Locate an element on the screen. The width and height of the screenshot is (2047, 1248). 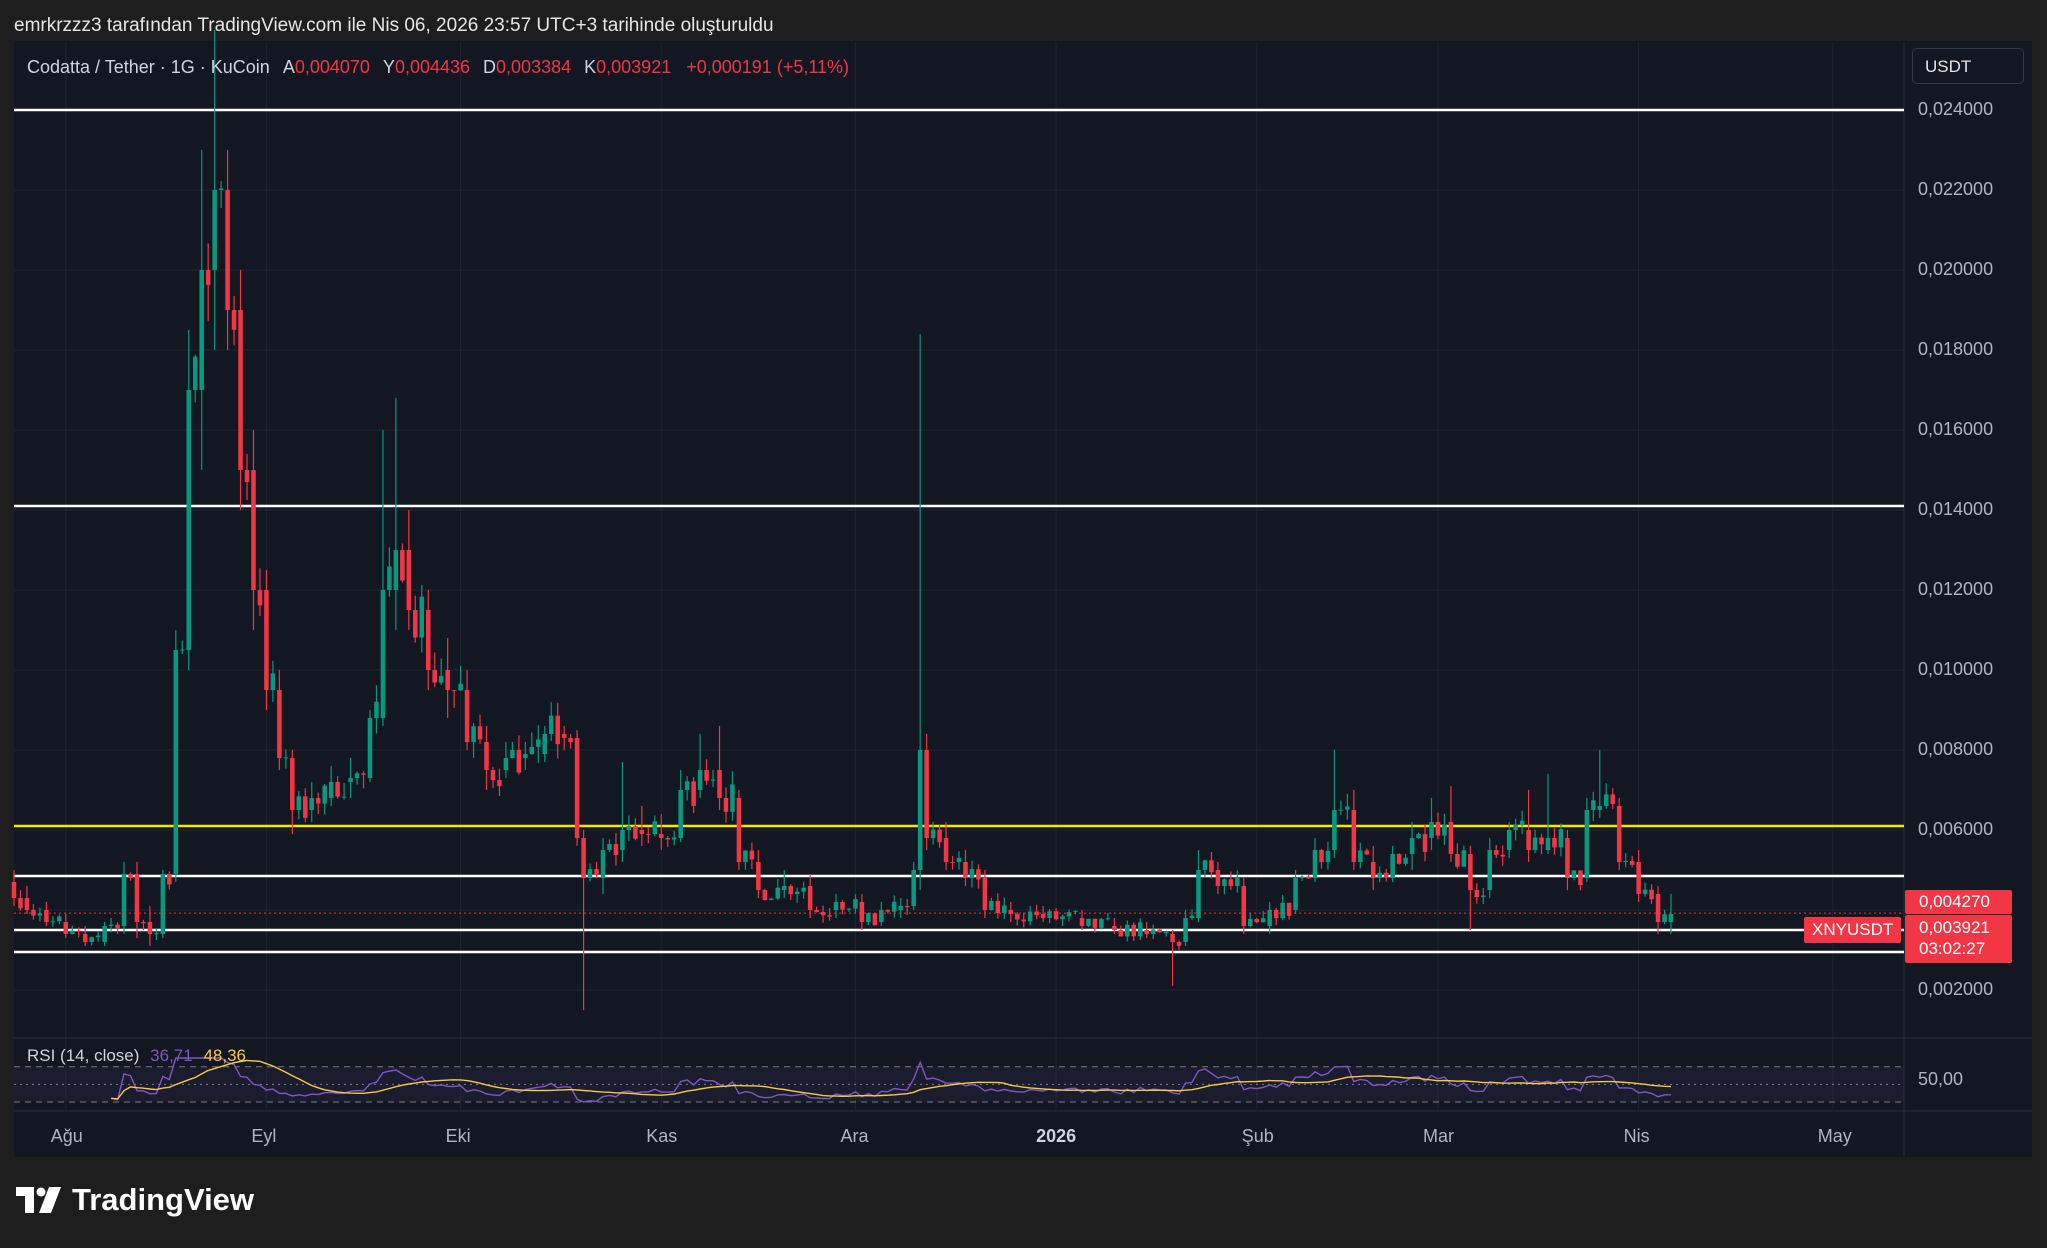
price-tick-label: 0,012000 is located at coordinates (1956, 589).